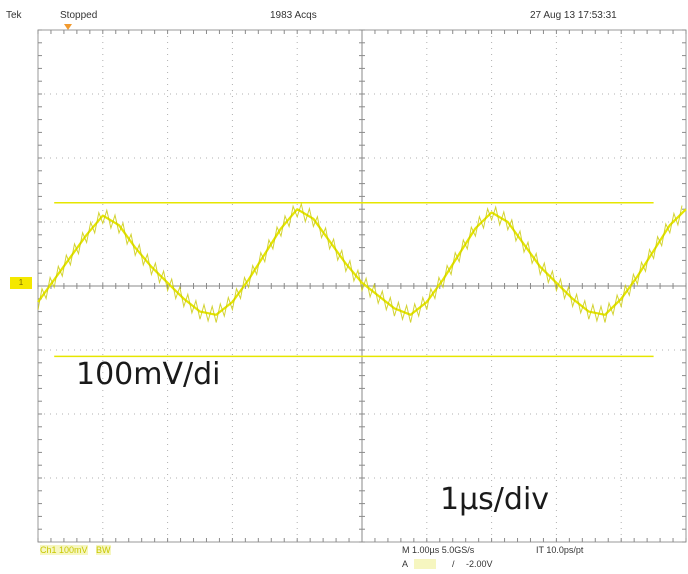 The height and width of the screenshot is (574, 688). What do you see at coordinates (438, 550) in the screenshot?
I see `timebase-readout: M 1.00µs 5.0GS/s` at bounding box center [438, 550].